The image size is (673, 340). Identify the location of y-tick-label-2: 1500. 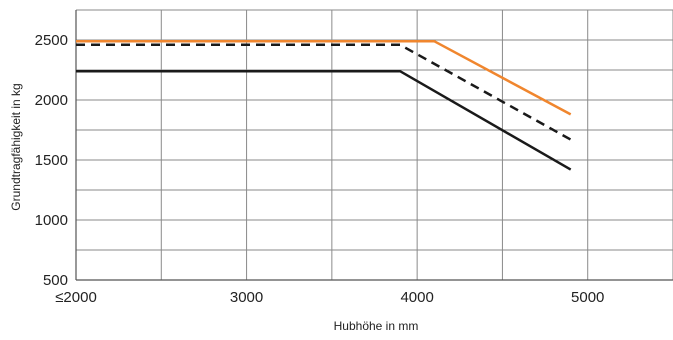
(51, 160).